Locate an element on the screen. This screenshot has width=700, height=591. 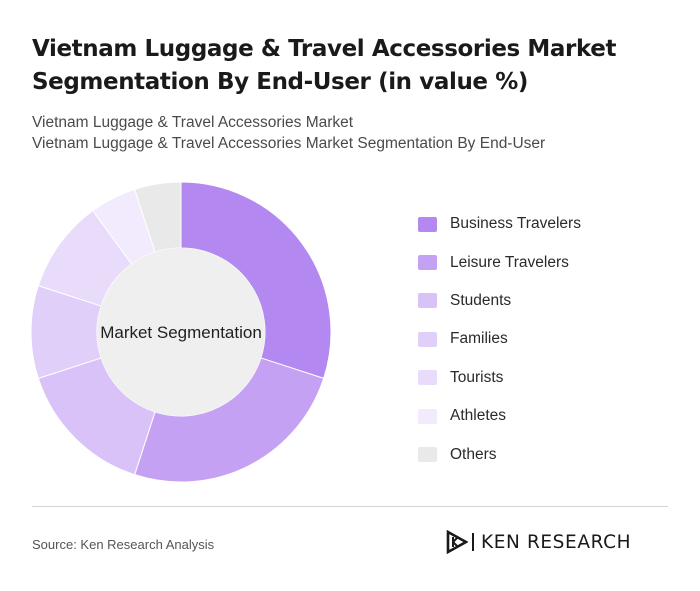
donut-center-label: Market Segmentation is located at coordinates (181, 332).